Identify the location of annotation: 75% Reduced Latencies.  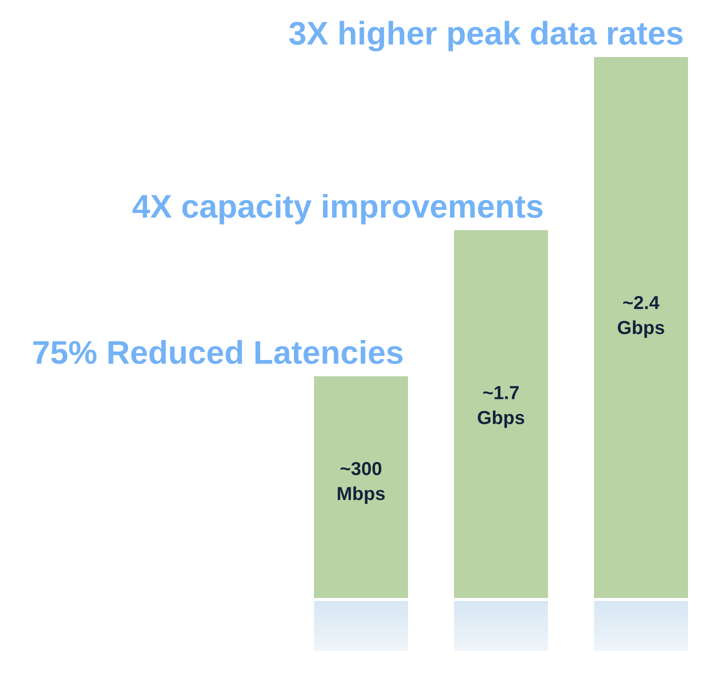
(218, 352).